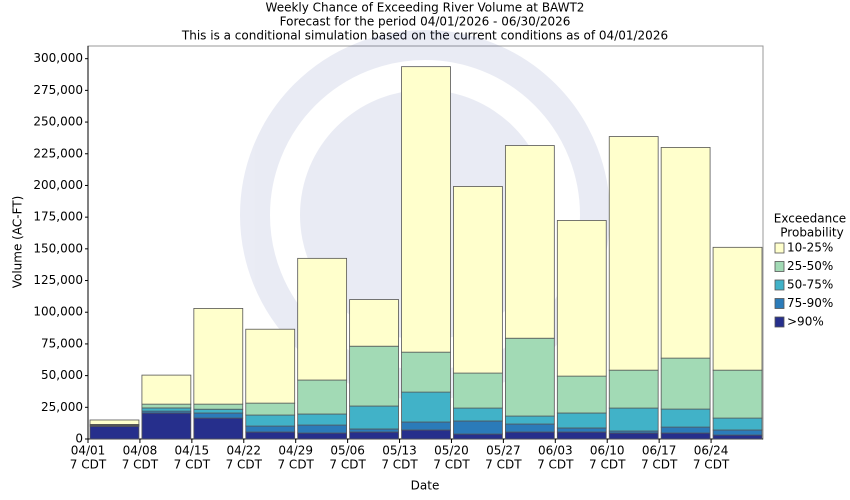  What do you see at coordinates (58, 248) in the screenshot?
I see `y-tick-label: 150,000` at bounding box center [58, 248].